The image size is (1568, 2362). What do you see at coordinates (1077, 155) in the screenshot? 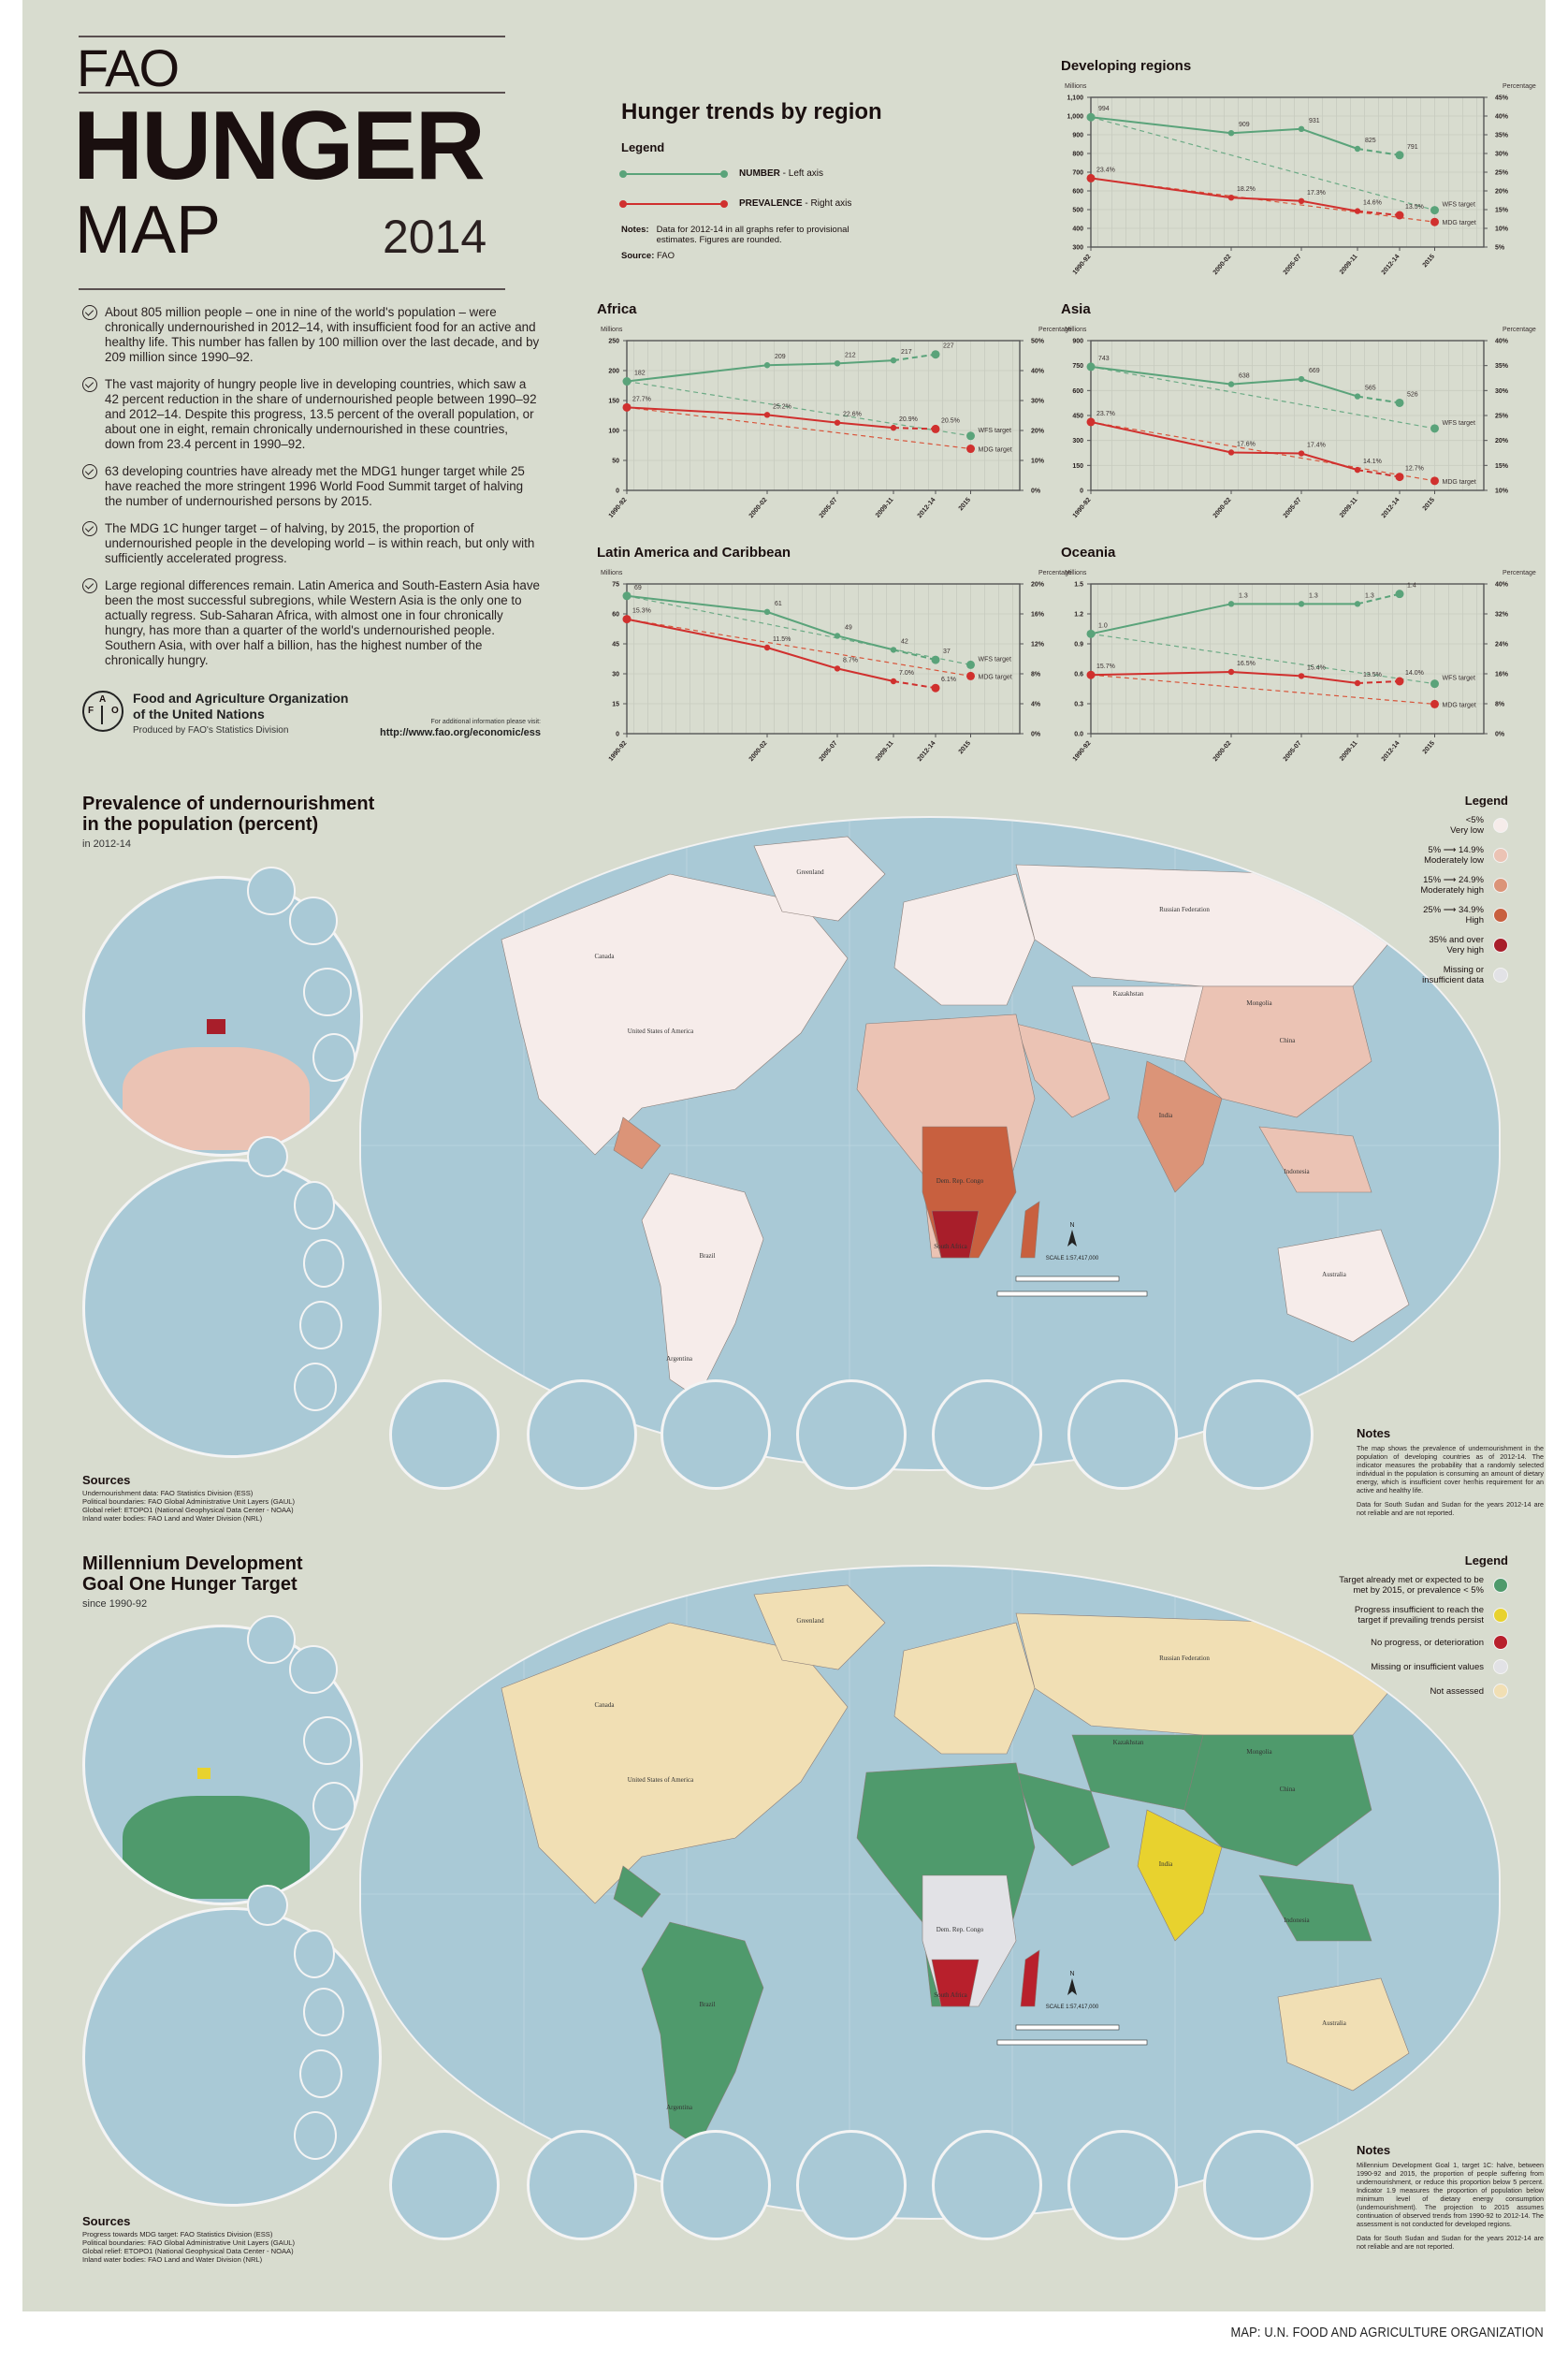
I see `svg-text: 800` at bounding box center [1077, 155].